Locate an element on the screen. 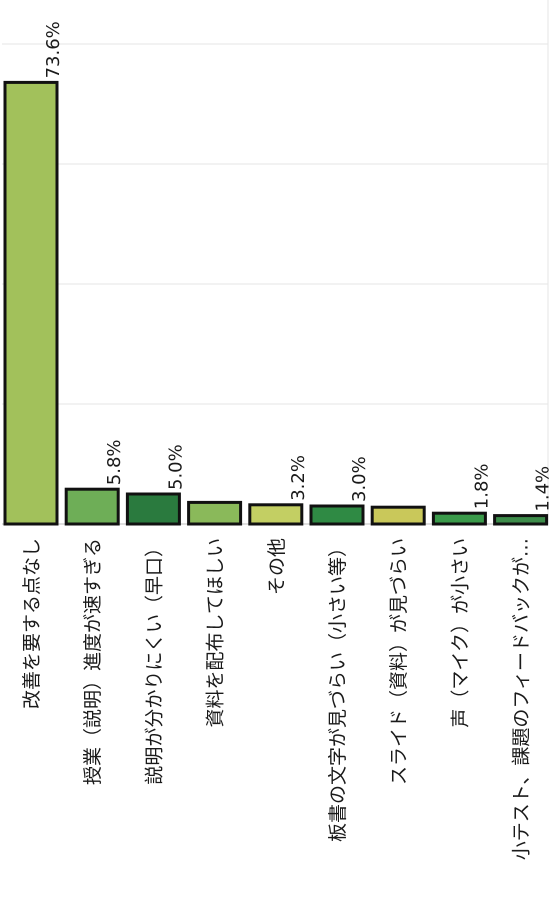 This screenshot has width=560, height=902. value-label: 1.4% is located at coordinates (543, 489).